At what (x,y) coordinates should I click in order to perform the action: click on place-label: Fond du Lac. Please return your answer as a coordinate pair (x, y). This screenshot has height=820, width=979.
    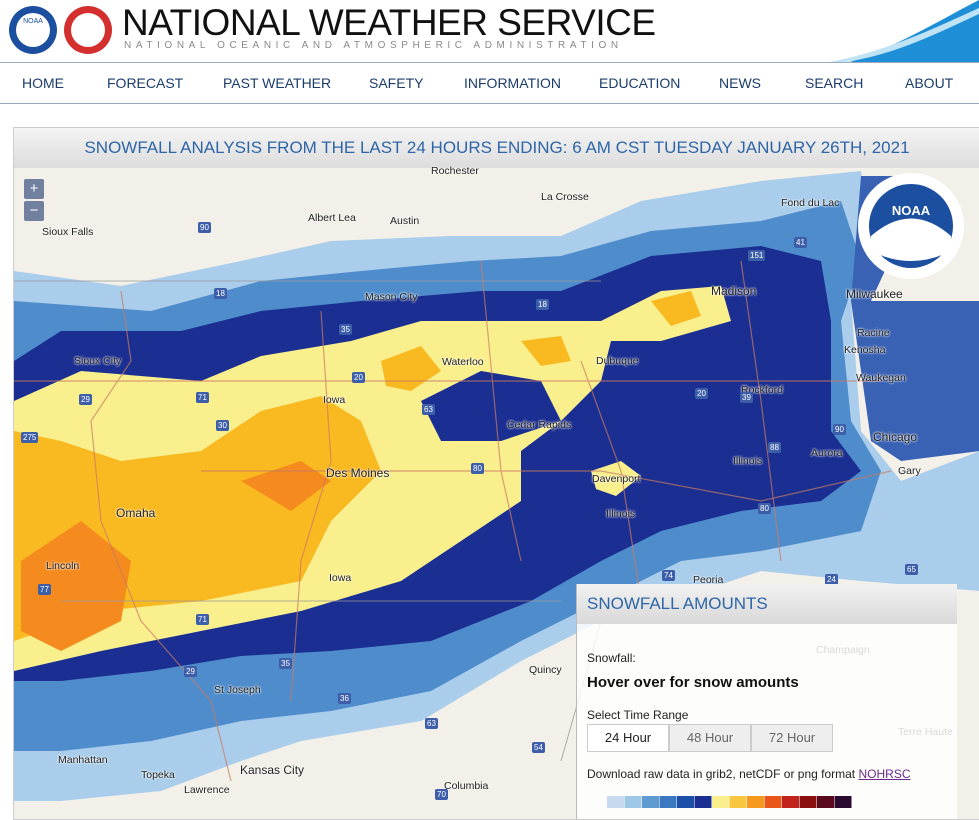
    Looking at the image, I should click on (810, 203).